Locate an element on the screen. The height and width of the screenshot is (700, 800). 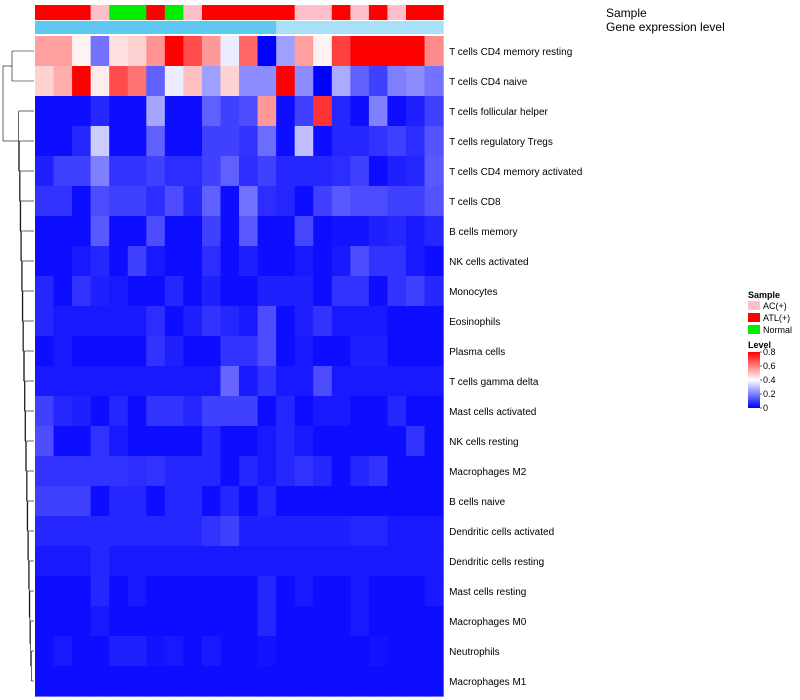
row-label: Eosinophils is located at coordinates (474, 322).